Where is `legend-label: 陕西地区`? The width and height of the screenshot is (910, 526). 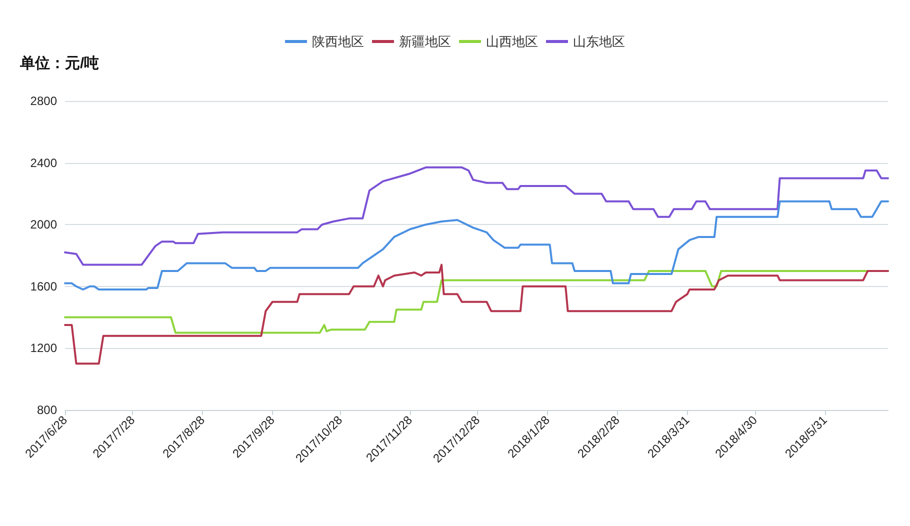
legend-label: 陕西地区 is located at coordinates (338, 41).